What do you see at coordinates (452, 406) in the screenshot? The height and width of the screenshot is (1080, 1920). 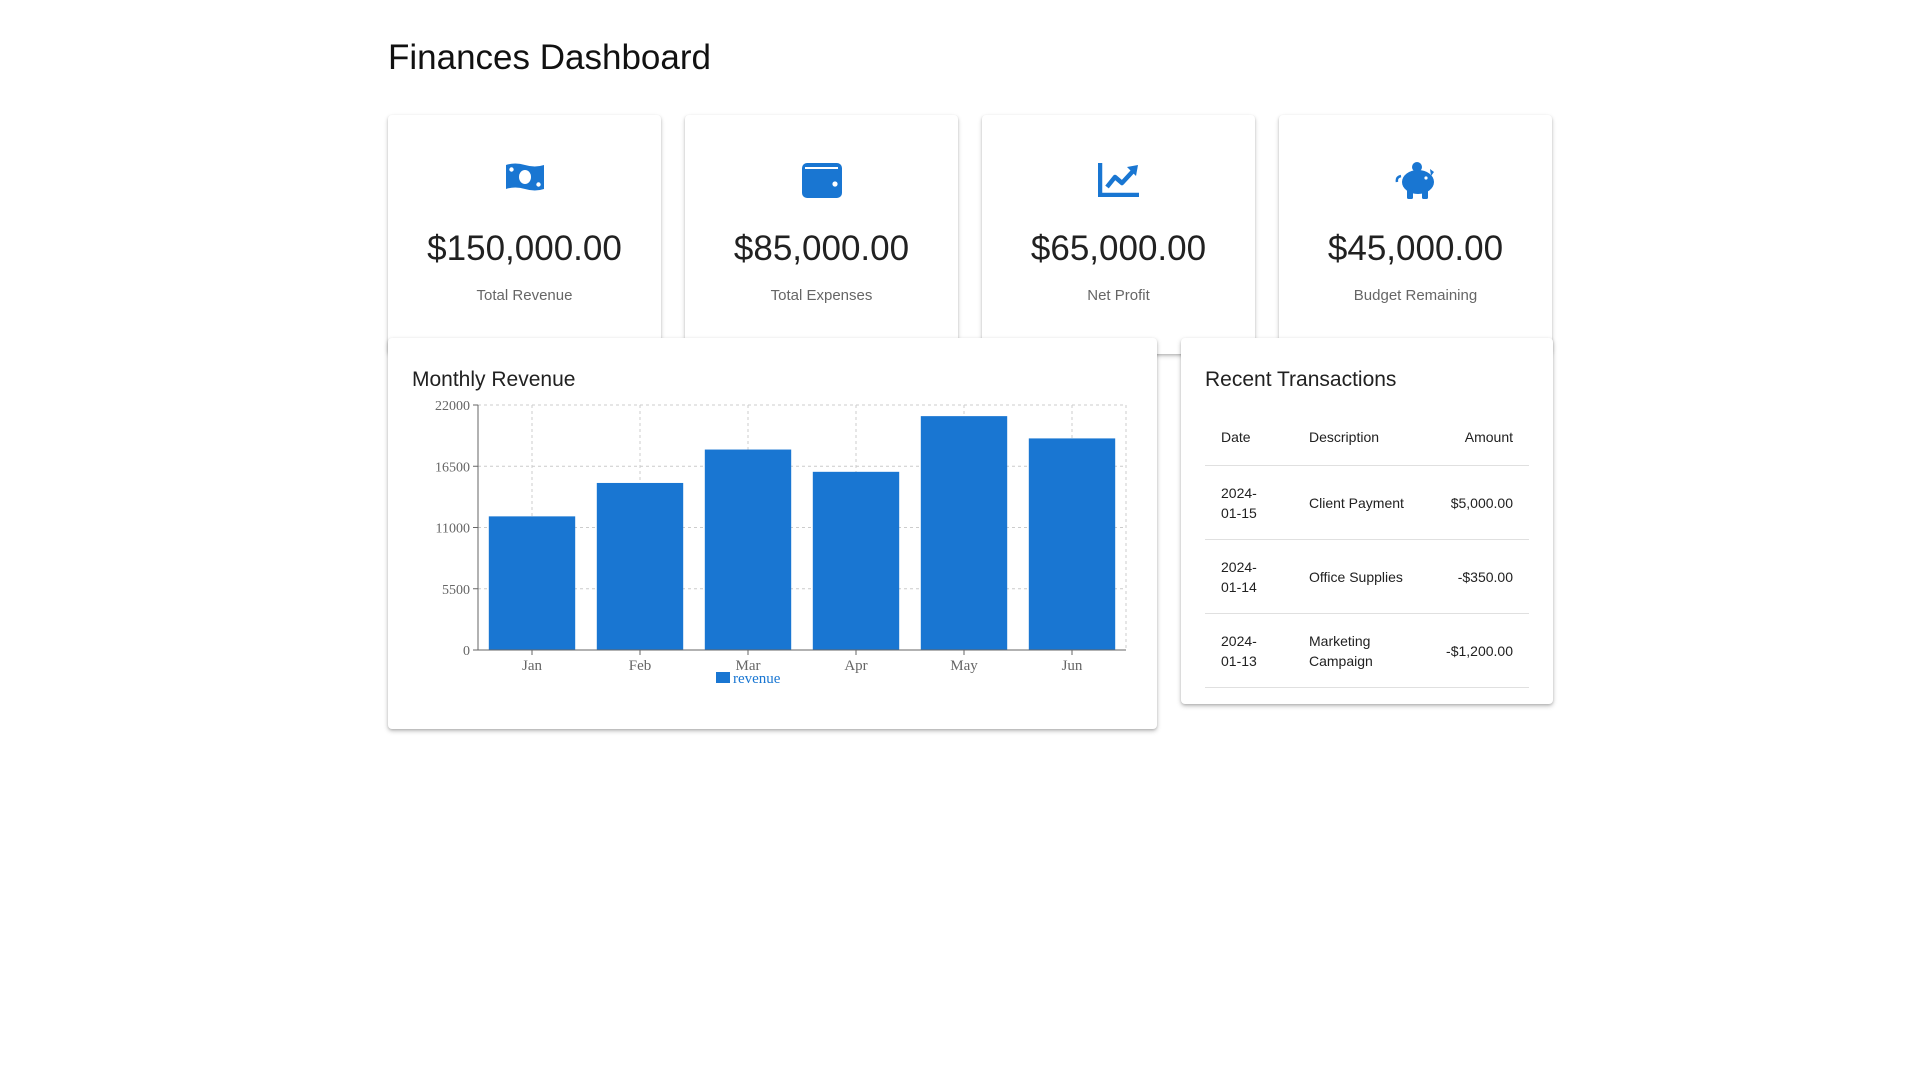 I see `y-tick-label: 22000` at bounding box center [452, 406].